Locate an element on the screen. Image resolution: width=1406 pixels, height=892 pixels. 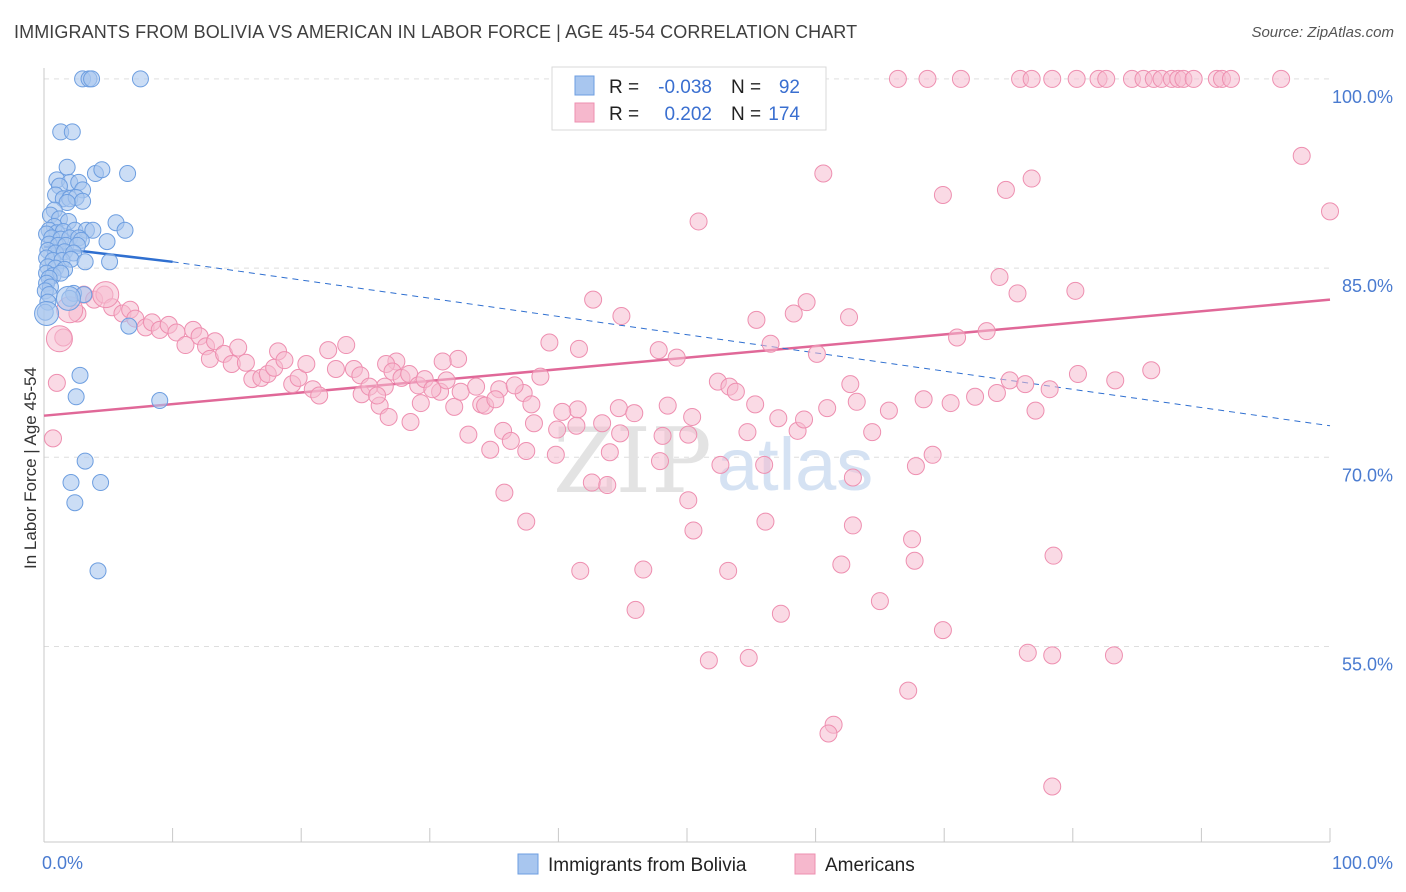
legend-r-value-2: 0.202 is located at coordinates (688, 114).